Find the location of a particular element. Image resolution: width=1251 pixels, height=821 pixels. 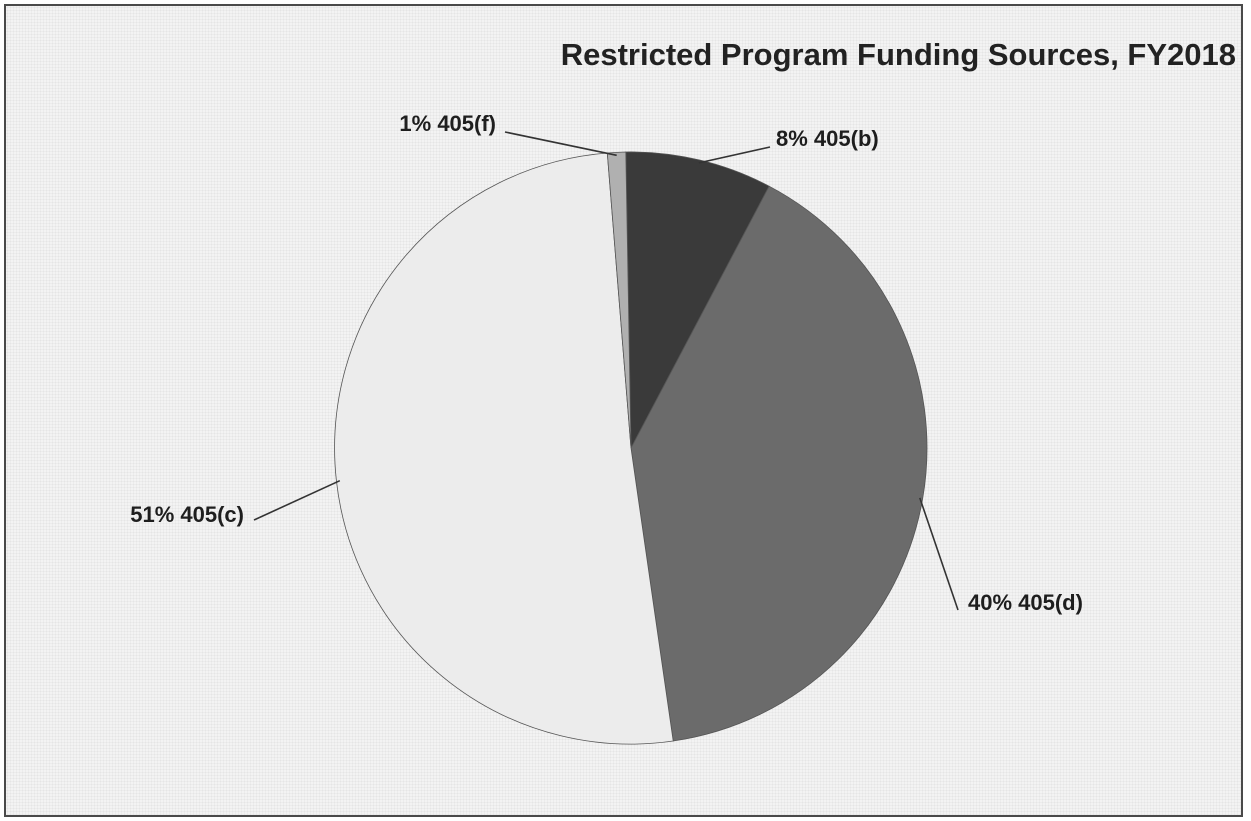

leader-line-405b is located at coordinates (734, 155).